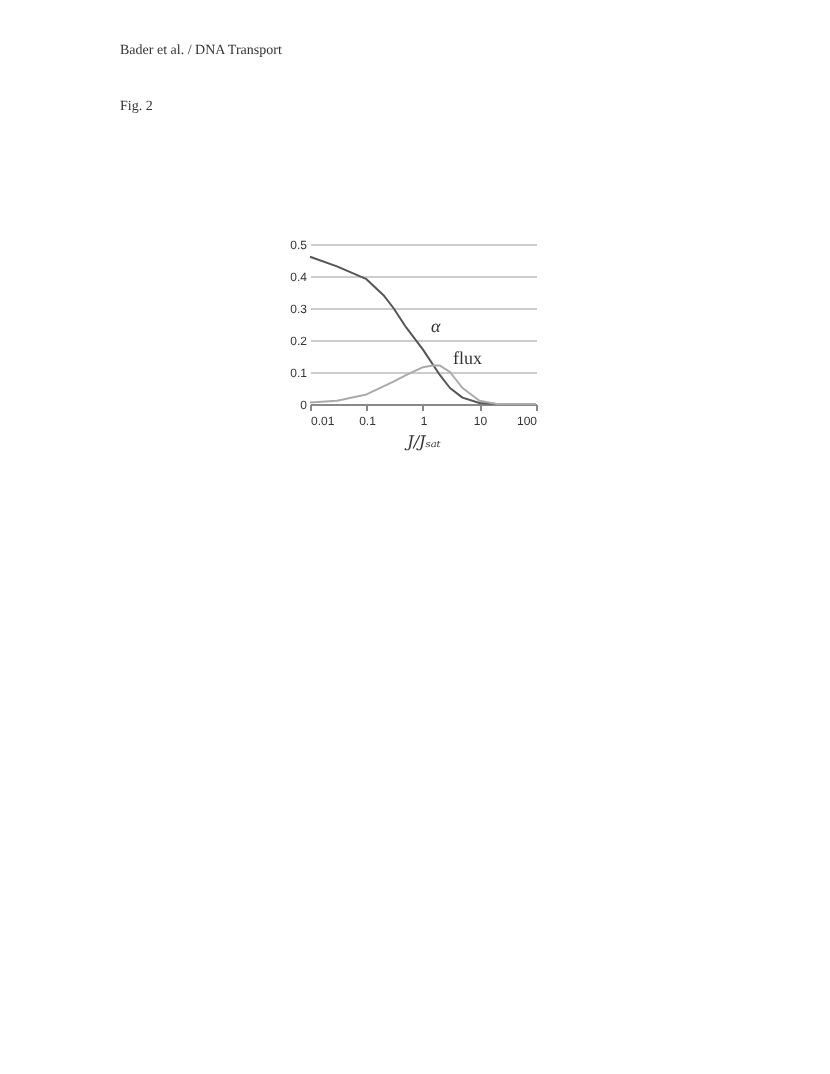 This screenshot has height=1074, width=830. I want to click on series-label: α, so click(436, 325).